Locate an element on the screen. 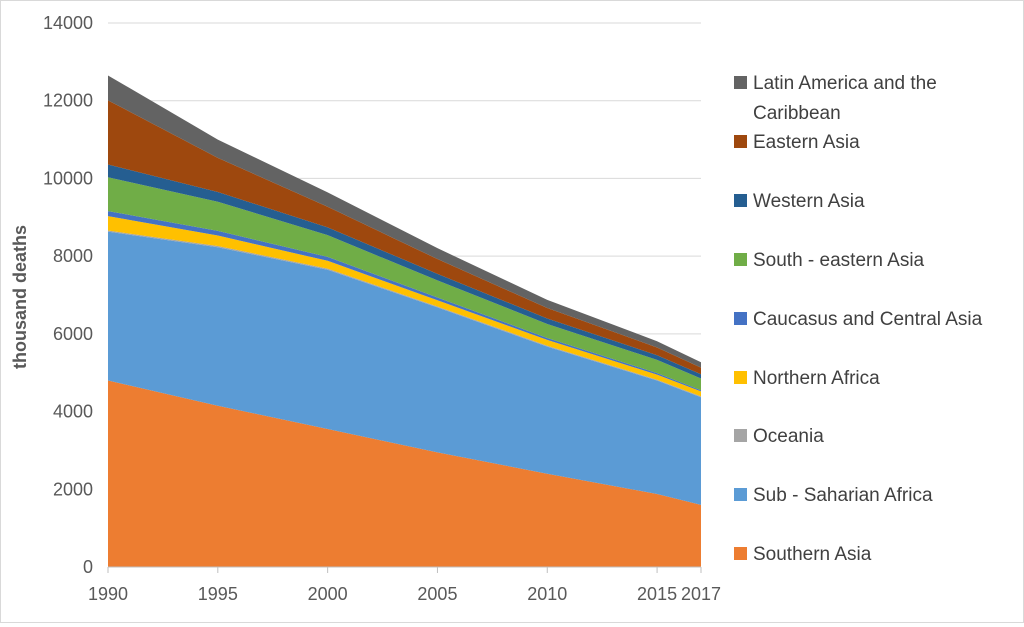 Image resolution: width=1024 pixels, height=627 pixels. x-tick-label: 2017 is located at coordinates (701, 594).